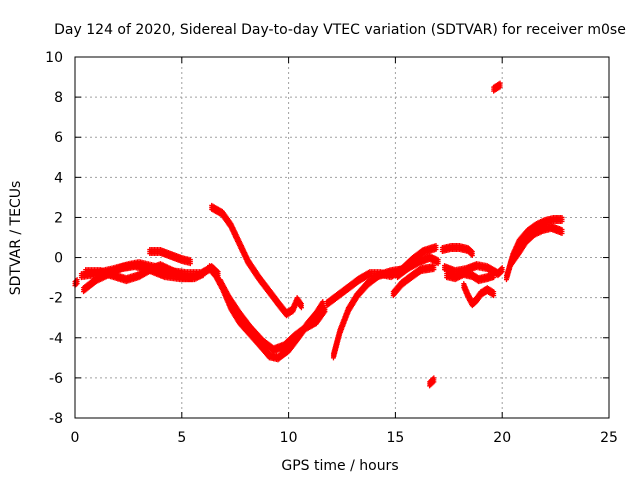  Describe the element at coordinates (438, 264) in the screenshot. I see `scatter-point-track-k` at that location.